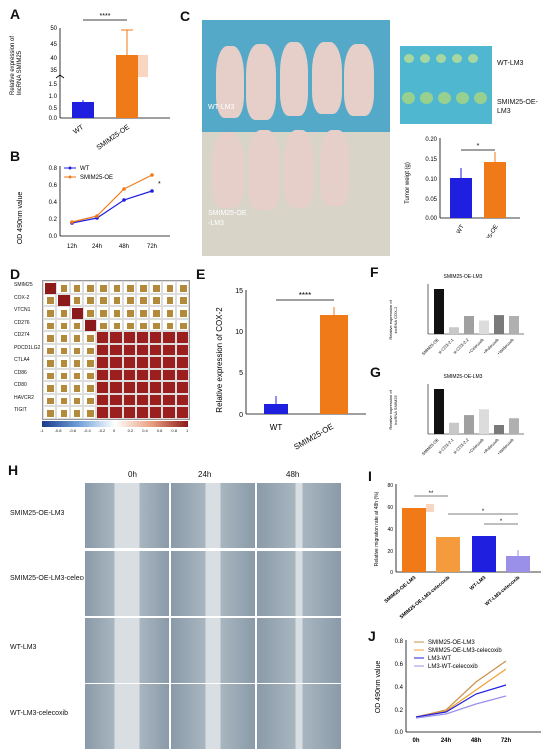 The height and width of the screenshot is (750, 550). Describe the element at coordinates (399, 688) in the screenshot. I see `svg-text: 0.4` at that location.